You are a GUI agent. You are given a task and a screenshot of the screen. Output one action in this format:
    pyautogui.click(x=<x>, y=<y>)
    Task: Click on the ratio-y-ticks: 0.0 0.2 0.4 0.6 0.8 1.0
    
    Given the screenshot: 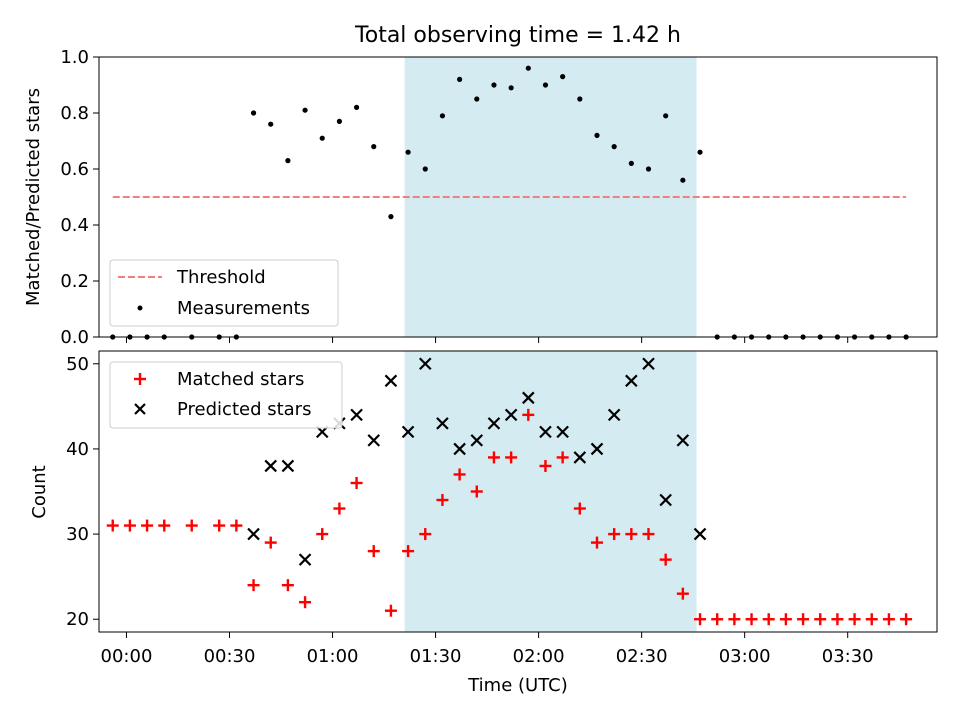 What is the action you would take?
    pyautogui.click(x=79, y=197)
    